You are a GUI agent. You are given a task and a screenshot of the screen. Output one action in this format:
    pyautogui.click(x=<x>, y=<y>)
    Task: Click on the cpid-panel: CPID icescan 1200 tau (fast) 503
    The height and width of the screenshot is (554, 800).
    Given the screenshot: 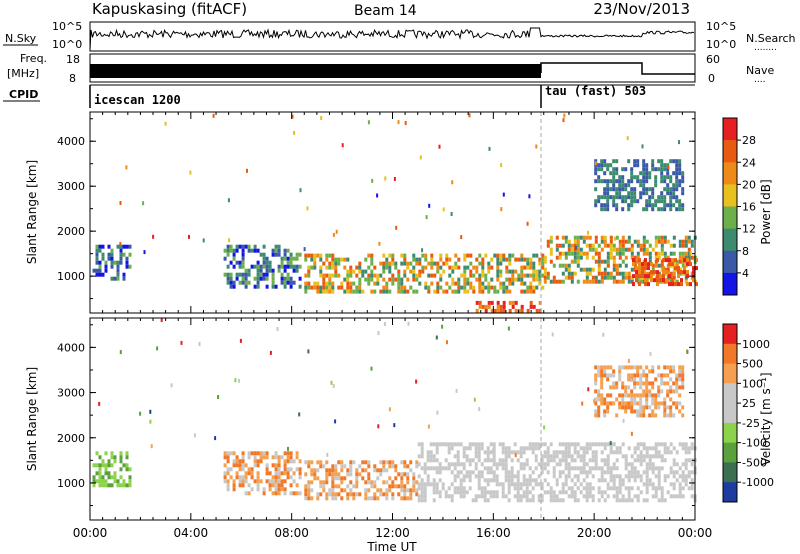 What is the action you would take?
    pyautogui.click(x=349, y=96)
    